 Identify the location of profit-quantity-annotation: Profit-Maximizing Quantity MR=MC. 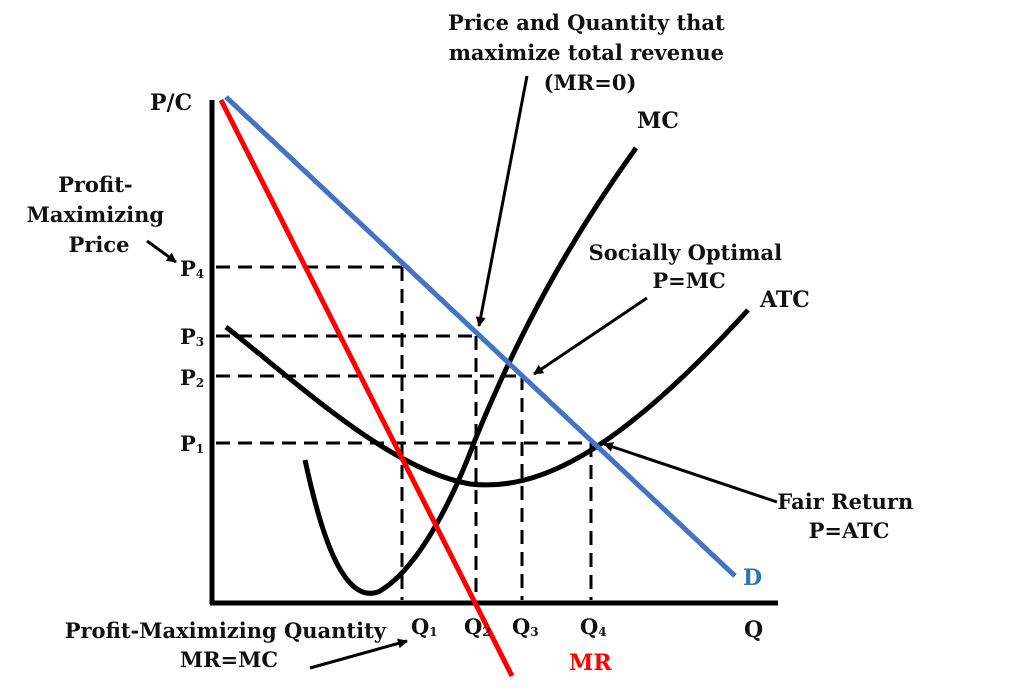
(229, 645).